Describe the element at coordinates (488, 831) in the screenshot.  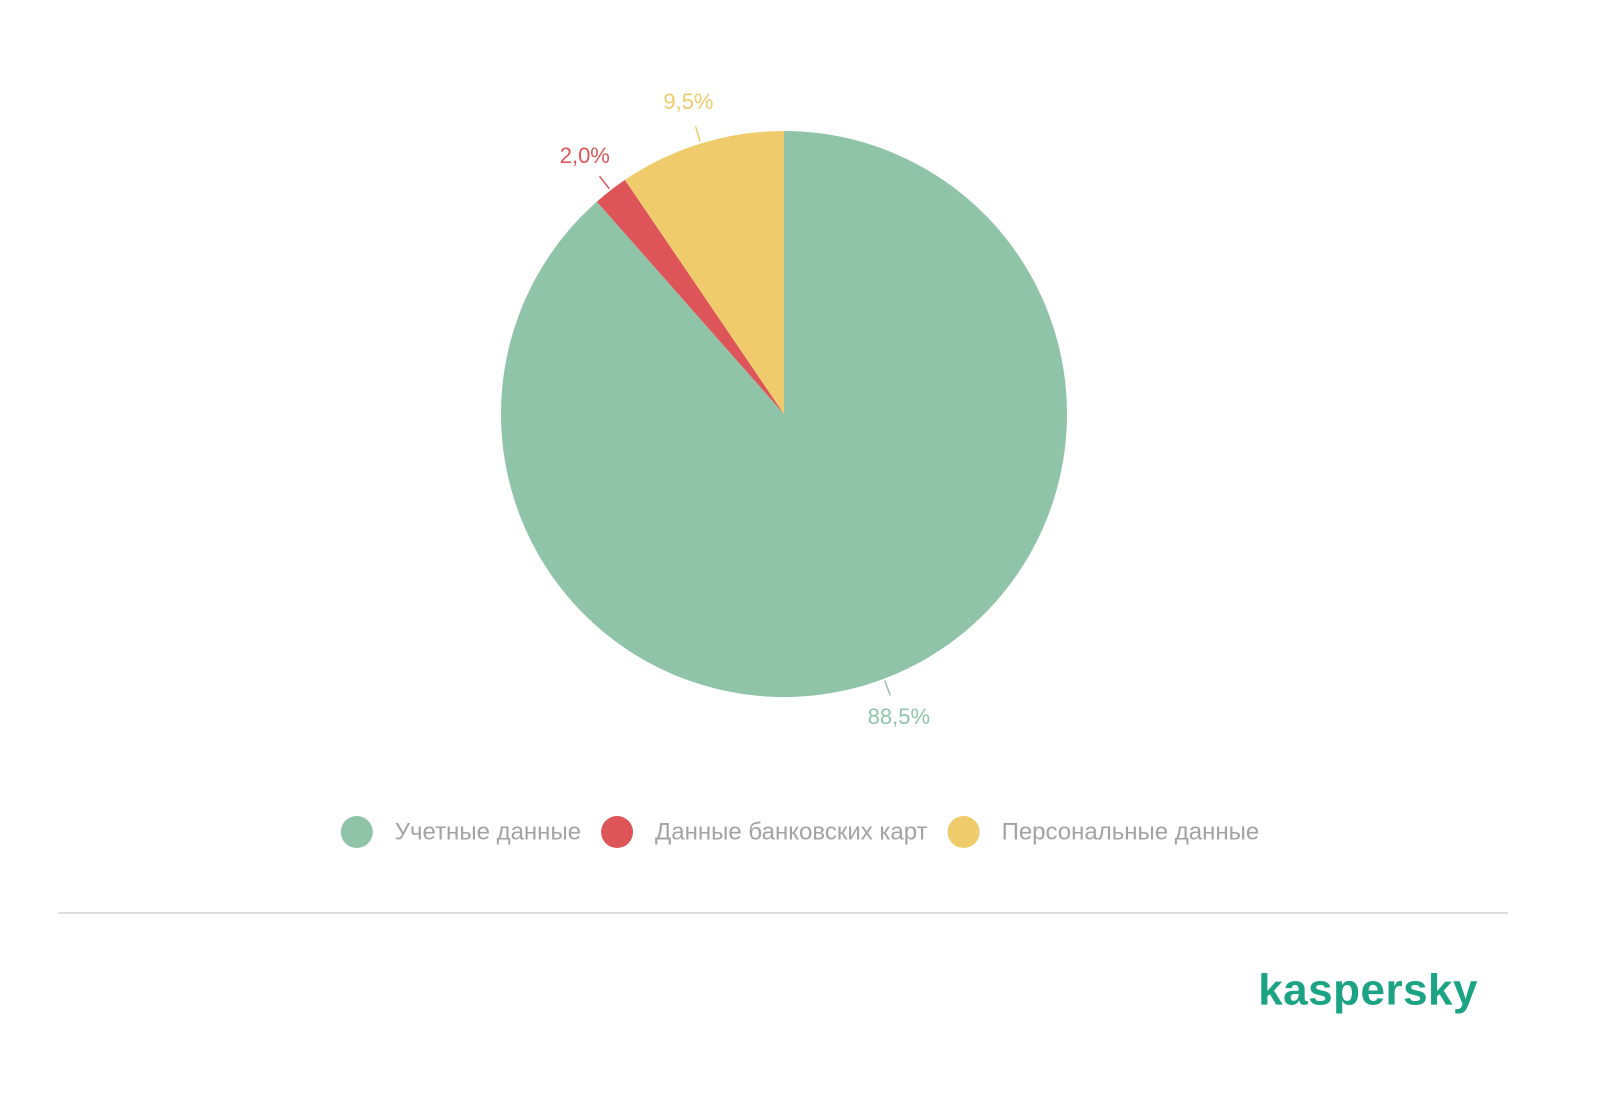
I see `legend-label: Учетные данные` at that location.